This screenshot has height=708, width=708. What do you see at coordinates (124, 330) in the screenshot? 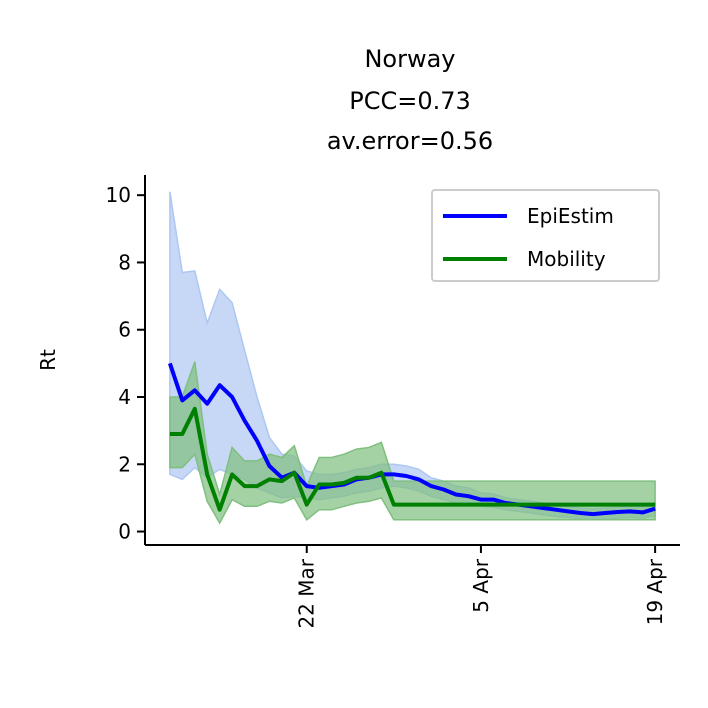
I see `y-tick-label: 6` at bounding box center [124, 330].